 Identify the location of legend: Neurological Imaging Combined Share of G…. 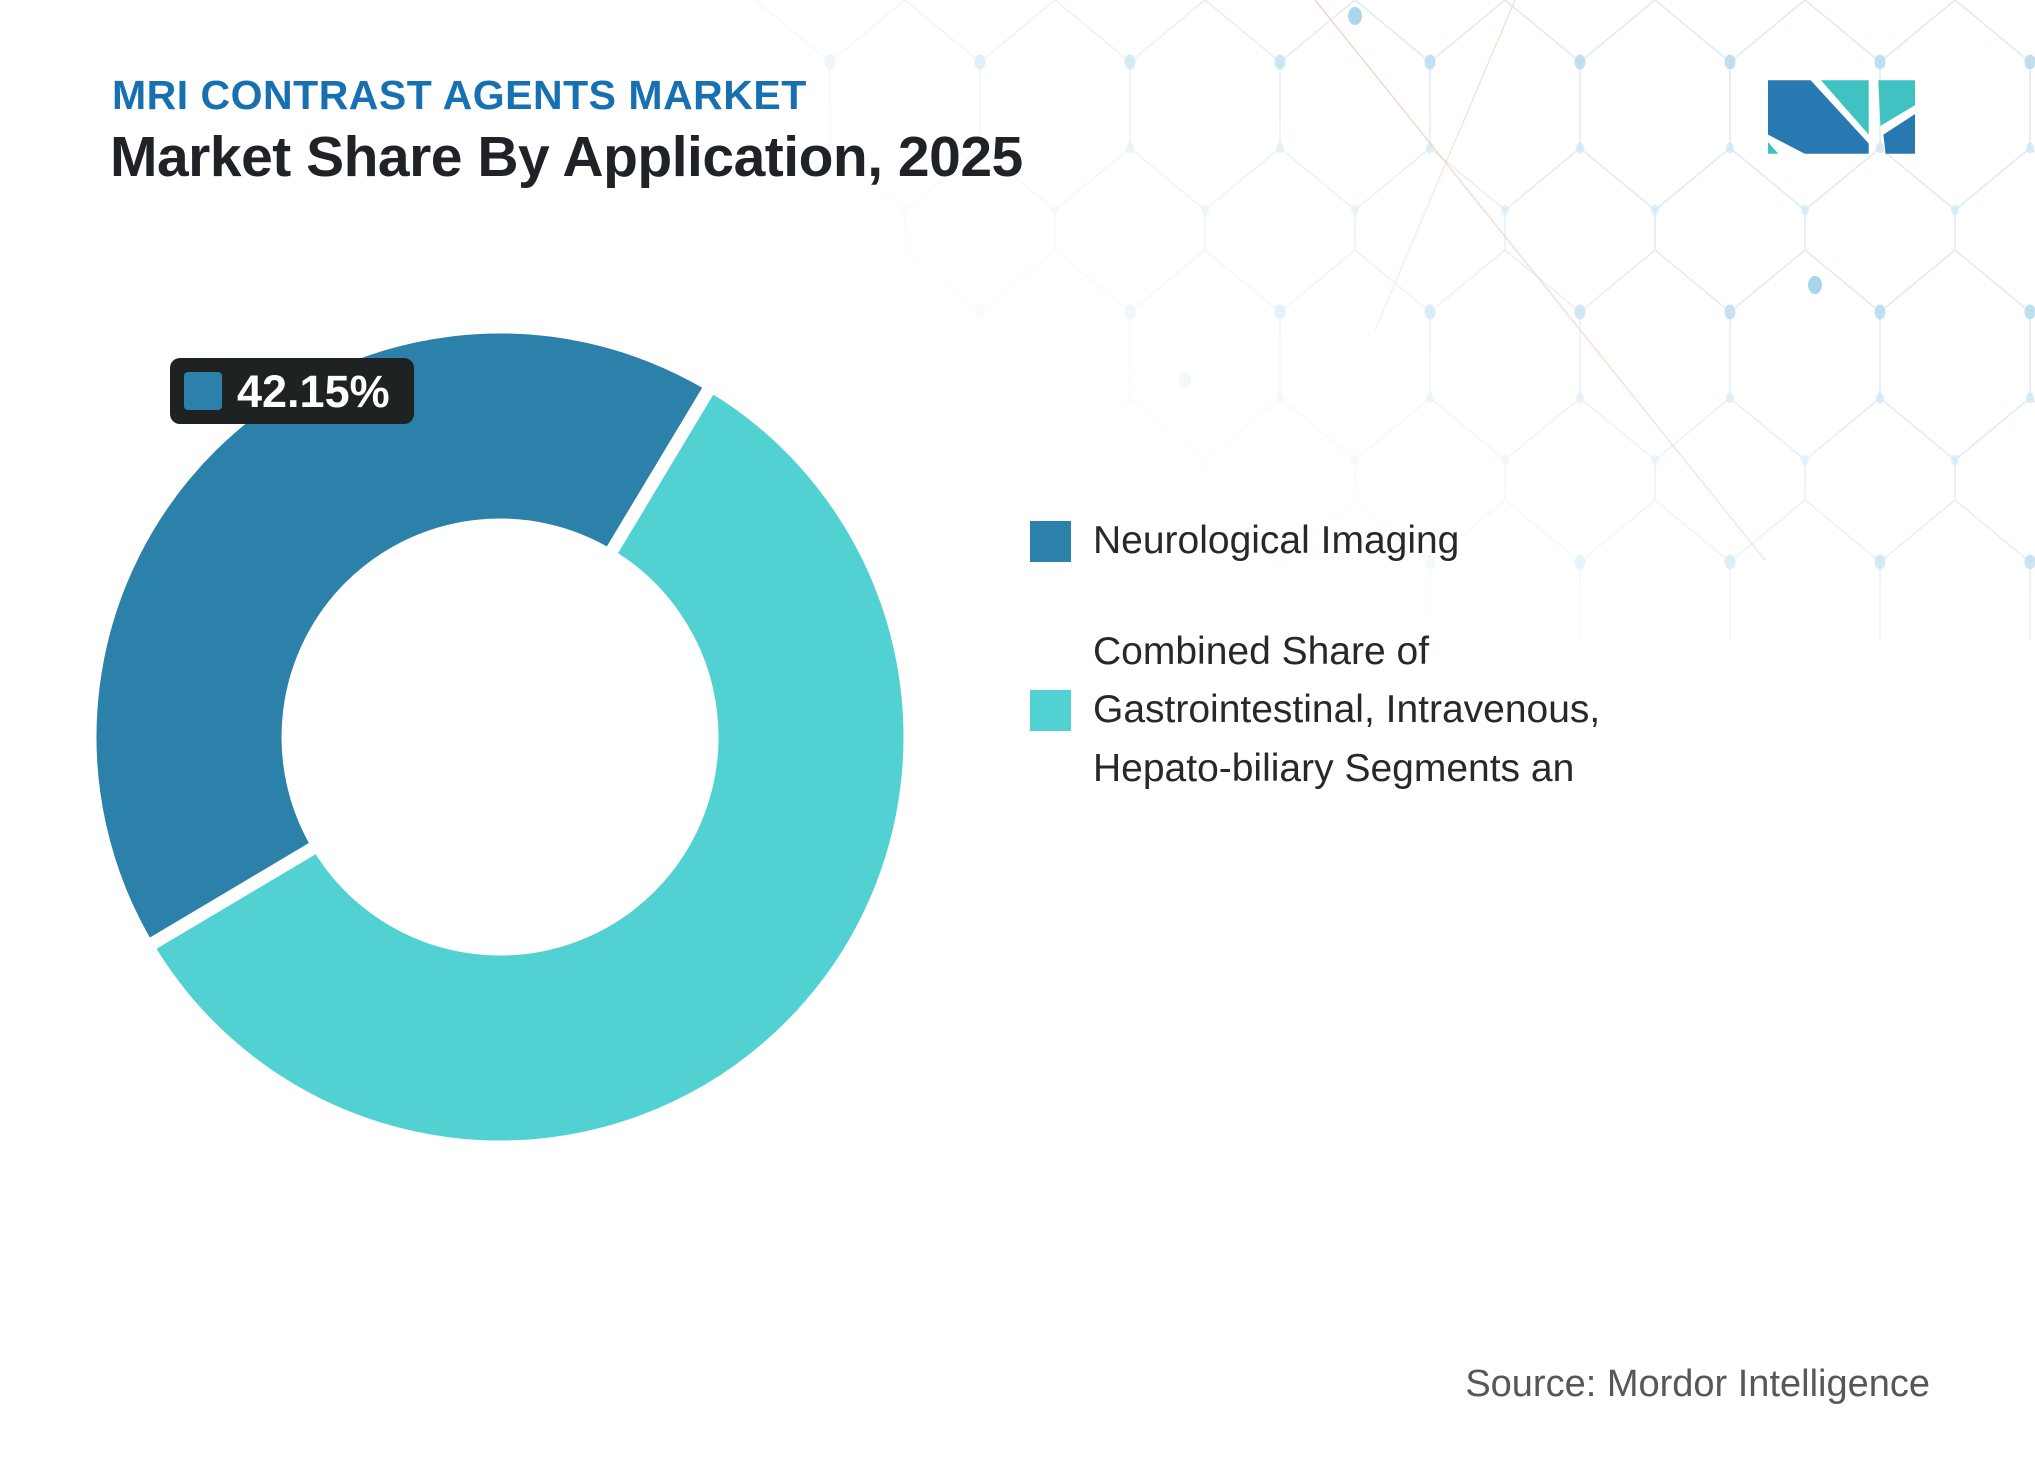
(1360, 681).